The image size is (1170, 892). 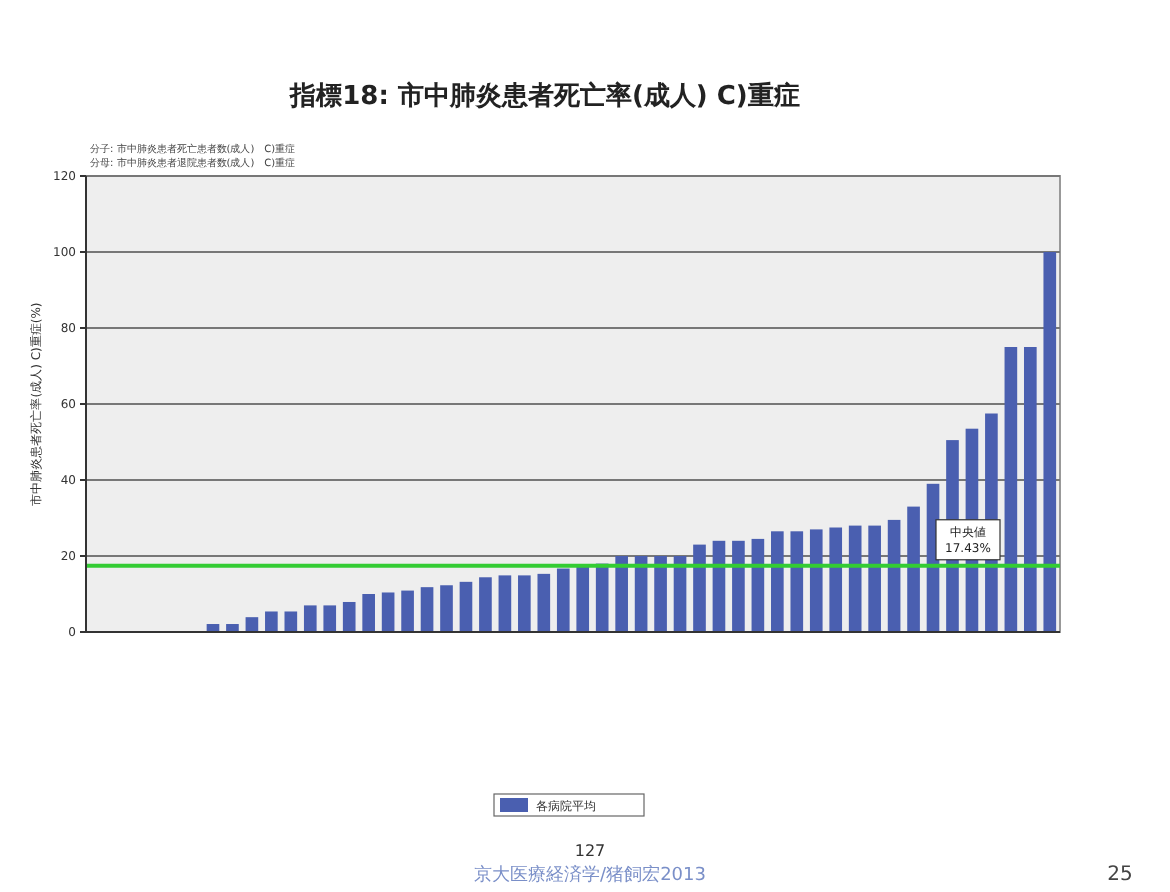 What do you see at coordinates (544, 96) in the screenshot?
I see `chart-title: 指標18: 市中肺炎患者死亡率(成人) C)重症` at bounding box center [544, 96].